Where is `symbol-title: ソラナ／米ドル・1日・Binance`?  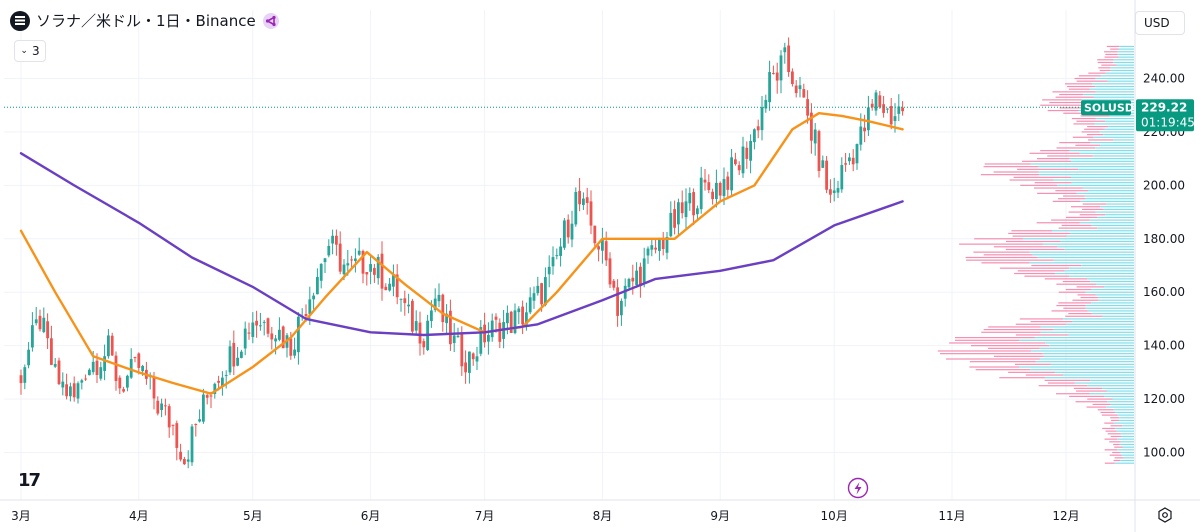 symbol-title: ソラナ／米ドル・1日・Binance is located at coordinates (146, 21).